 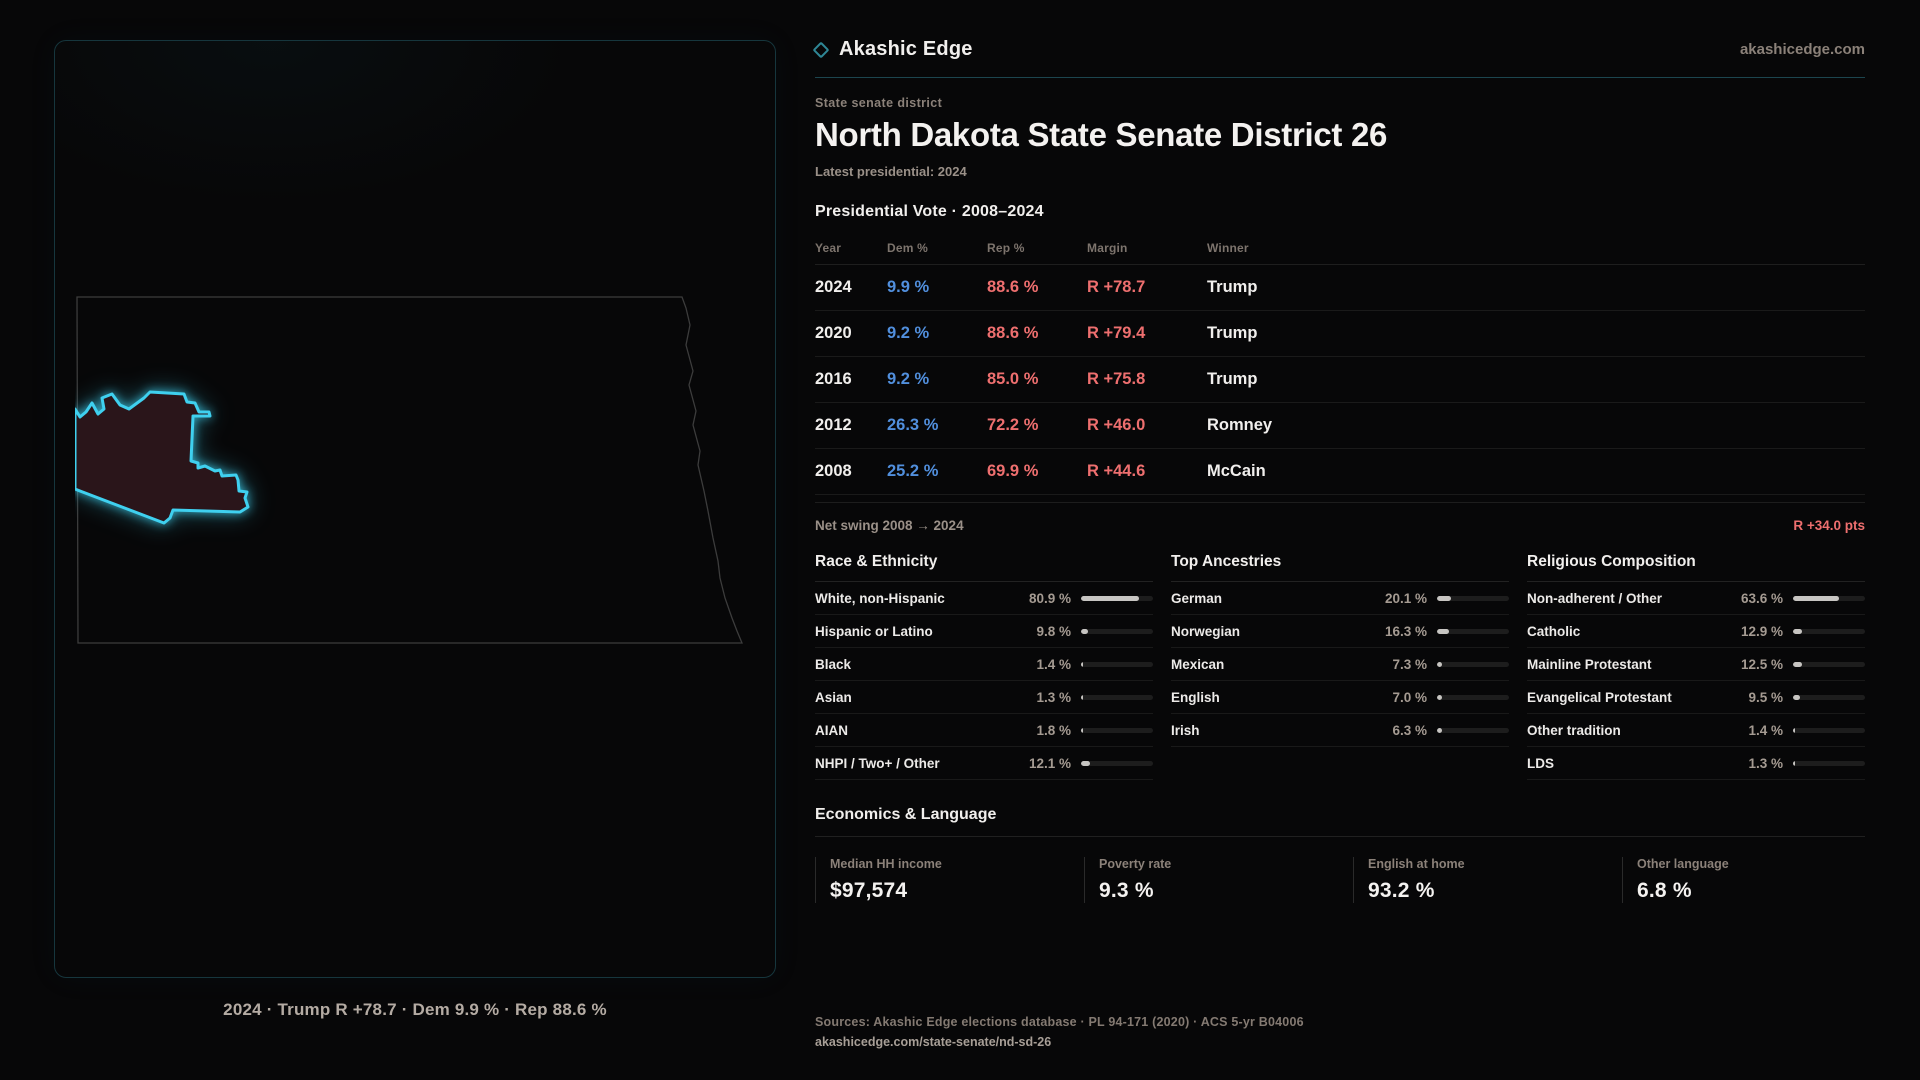 What do you see at coordinates (1013, 379) in the screenshot?
I see `rep-cell: 85.0 %` at bounding box center [1013, 379].